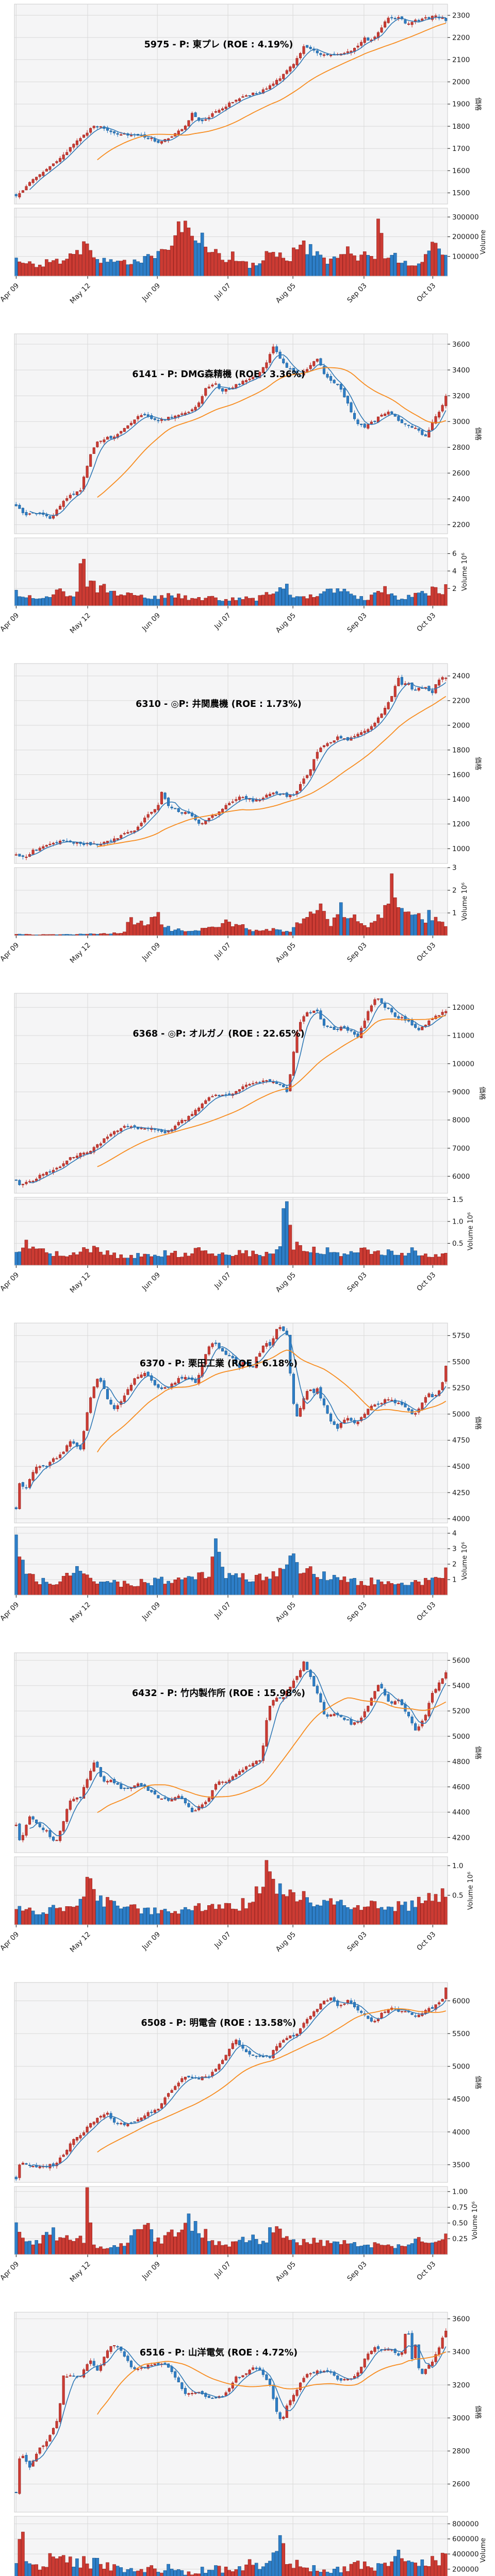 The image size is (495, 2576). Describe the element at coordinates (466, 237) in the screenshot. I see `svg-text: 200000` at that location.